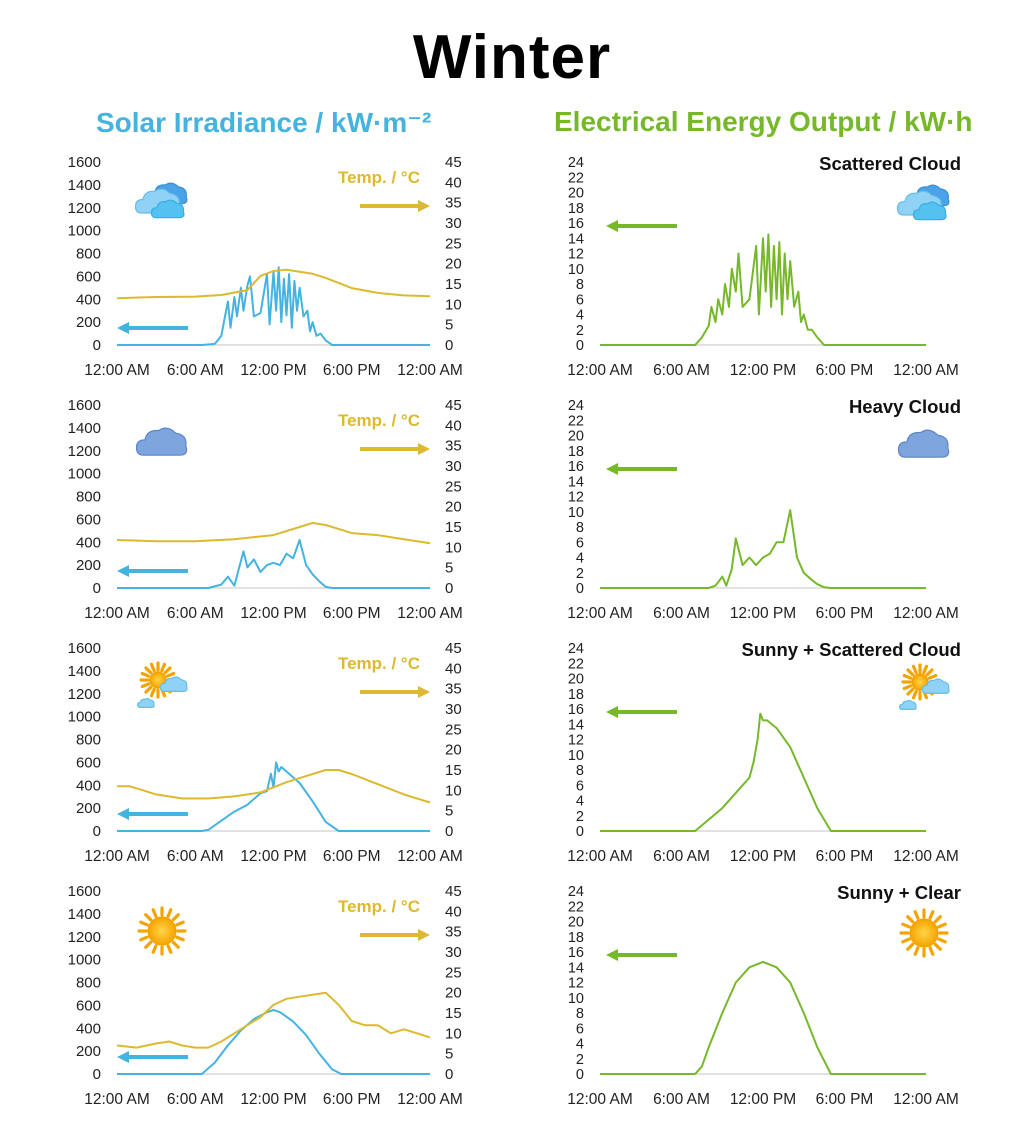 Image resolution: width=1024 pixels, height=1143 pixels. I want to click on temperature-series-line, so click(273, 284).